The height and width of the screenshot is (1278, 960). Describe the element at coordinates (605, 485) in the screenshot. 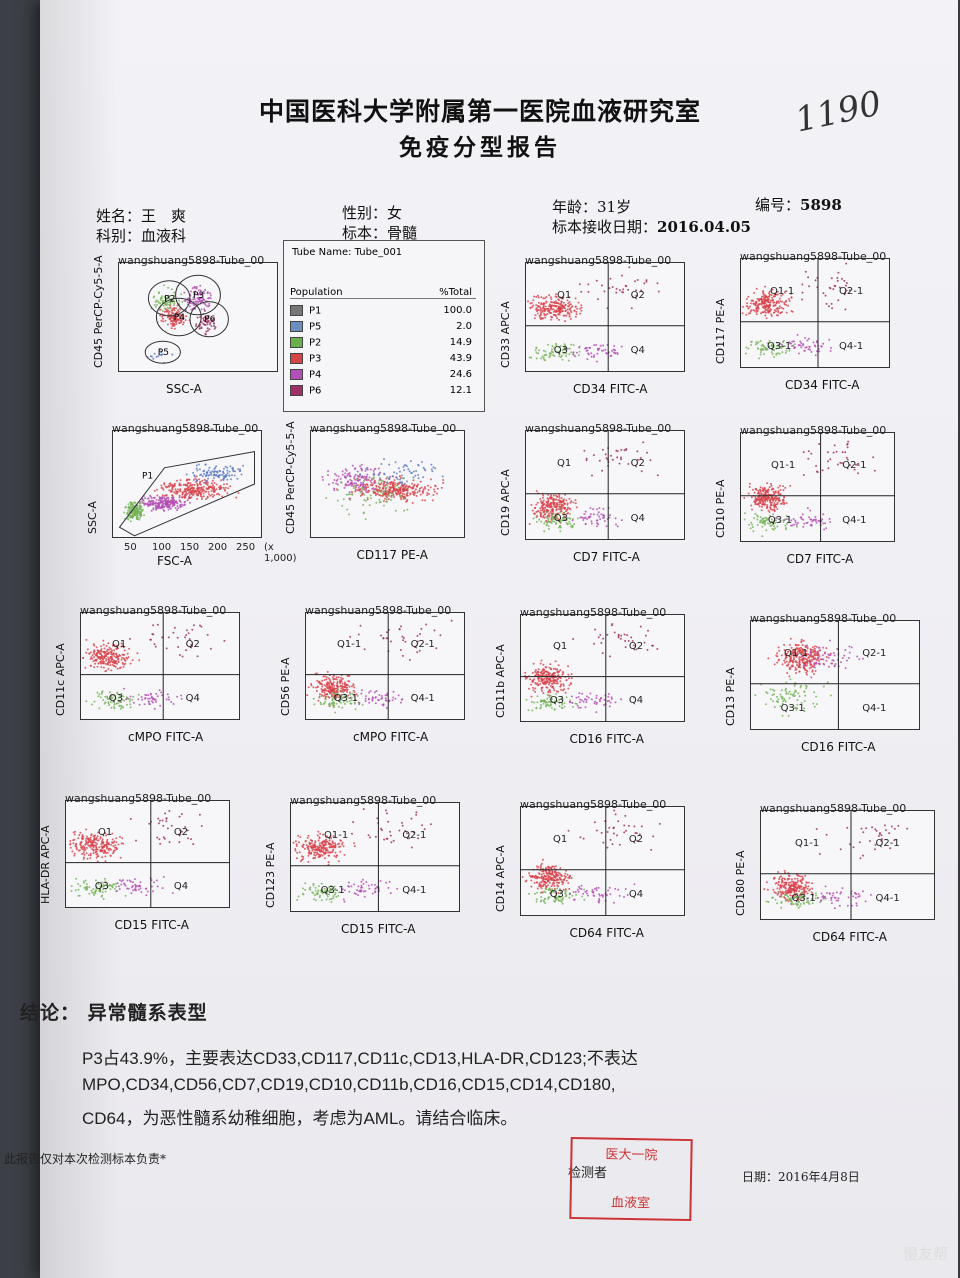

I see `scatter-plot` at that location.